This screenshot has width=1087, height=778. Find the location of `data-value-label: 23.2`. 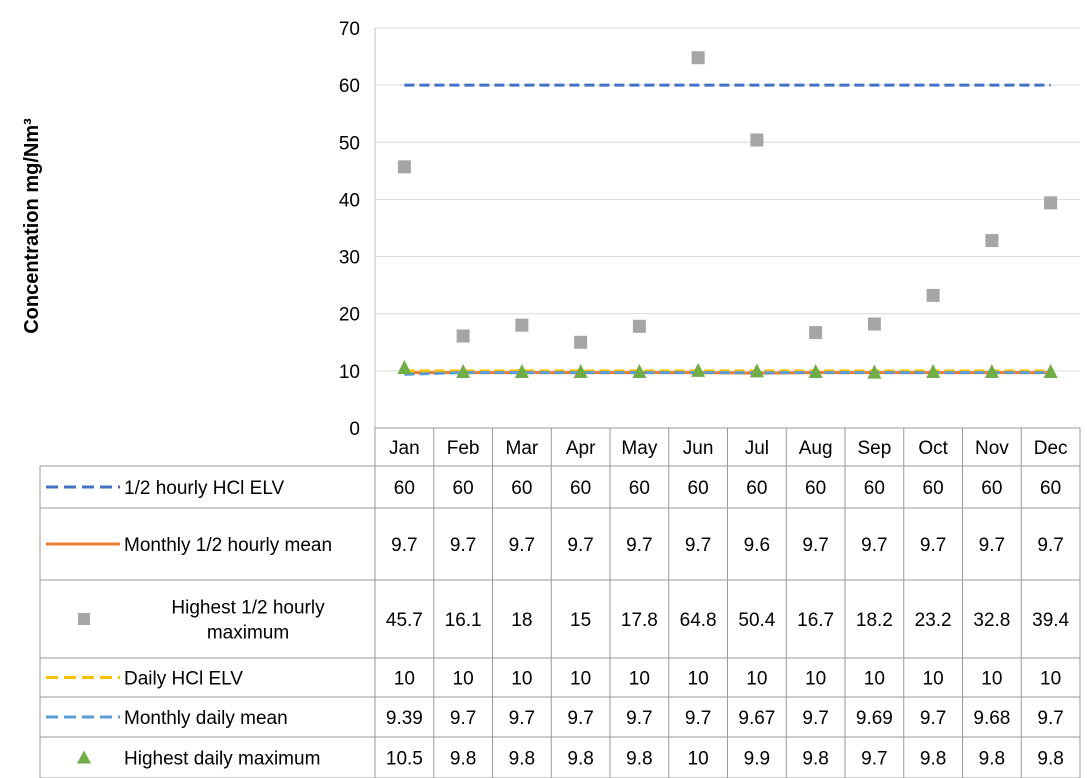

data-value-label: 23.2 is located at coordinates (933, 620).